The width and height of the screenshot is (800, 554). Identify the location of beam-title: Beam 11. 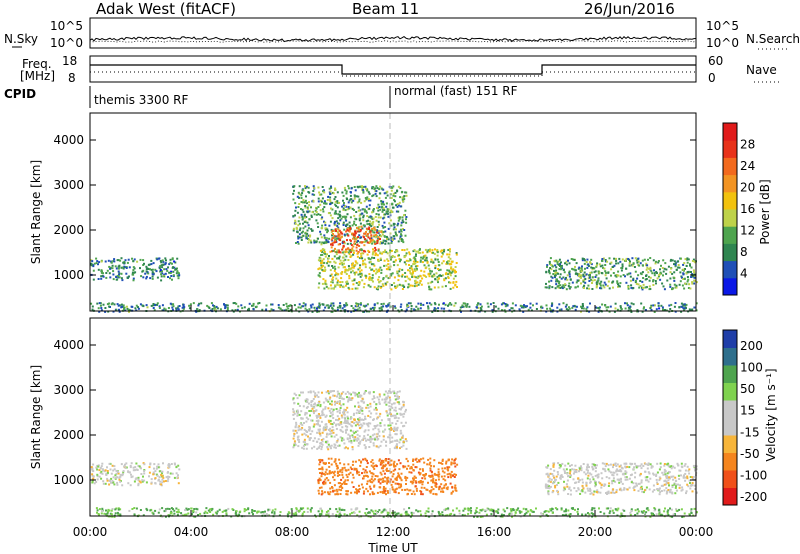
(385, 9).